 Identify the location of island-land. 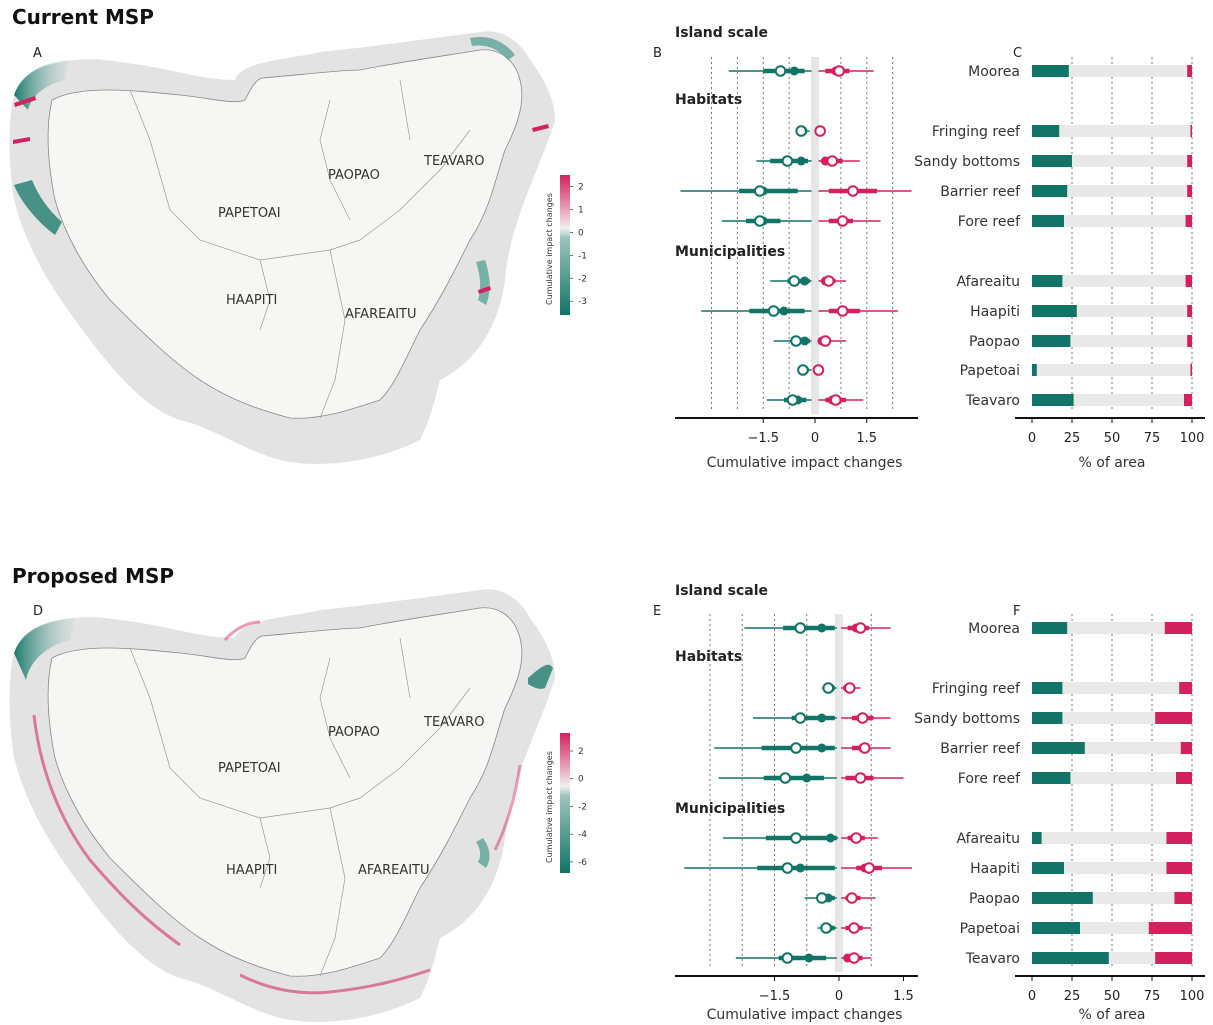
(285, 234).